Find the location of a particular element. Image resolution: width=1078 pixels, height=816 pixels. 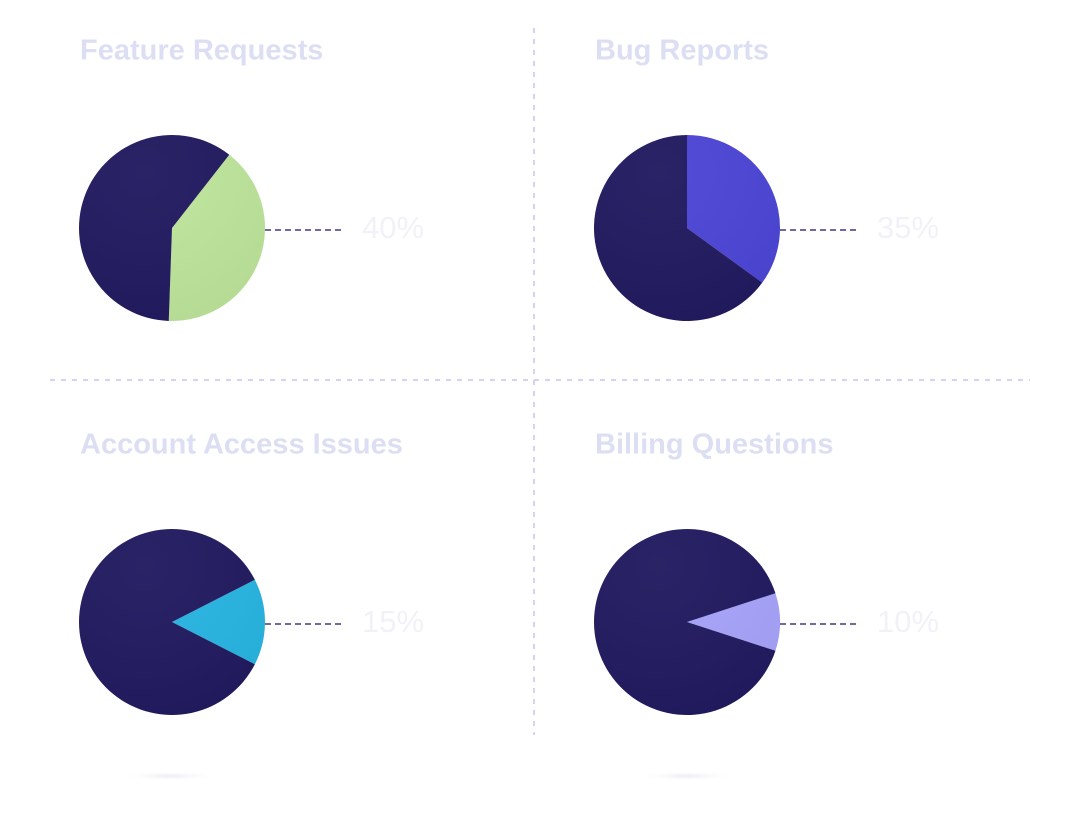

chart-panel: Feature Requests 40% is located at coordinates (251, 178).